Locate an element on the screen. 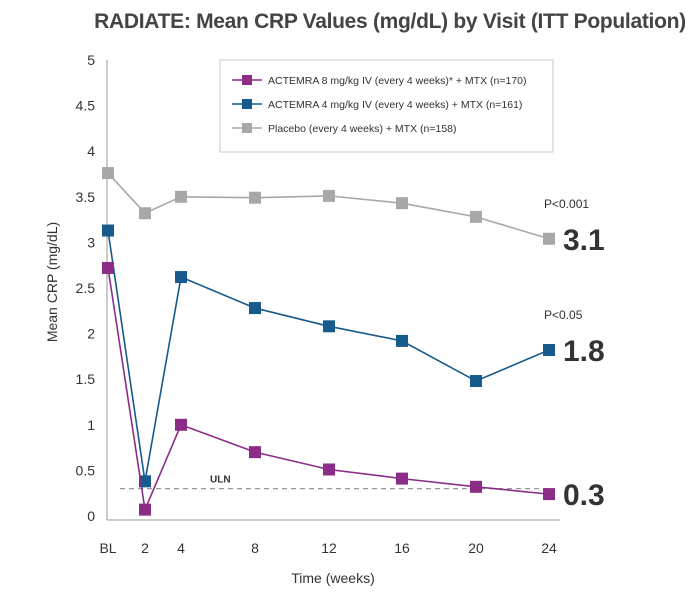  end-value-label: 1.8 is located at coordinates (584, 351).